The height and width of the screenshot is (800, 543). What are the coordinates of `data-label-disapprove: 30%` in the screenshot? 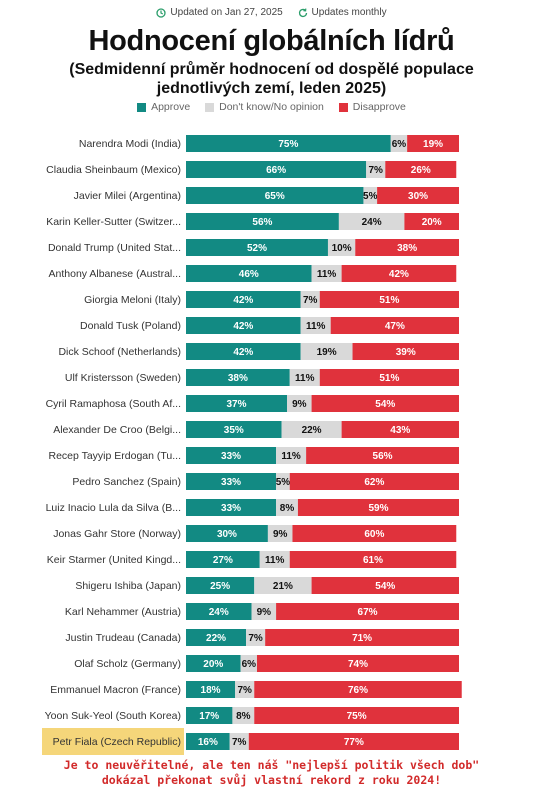 It's located at (418, 196).